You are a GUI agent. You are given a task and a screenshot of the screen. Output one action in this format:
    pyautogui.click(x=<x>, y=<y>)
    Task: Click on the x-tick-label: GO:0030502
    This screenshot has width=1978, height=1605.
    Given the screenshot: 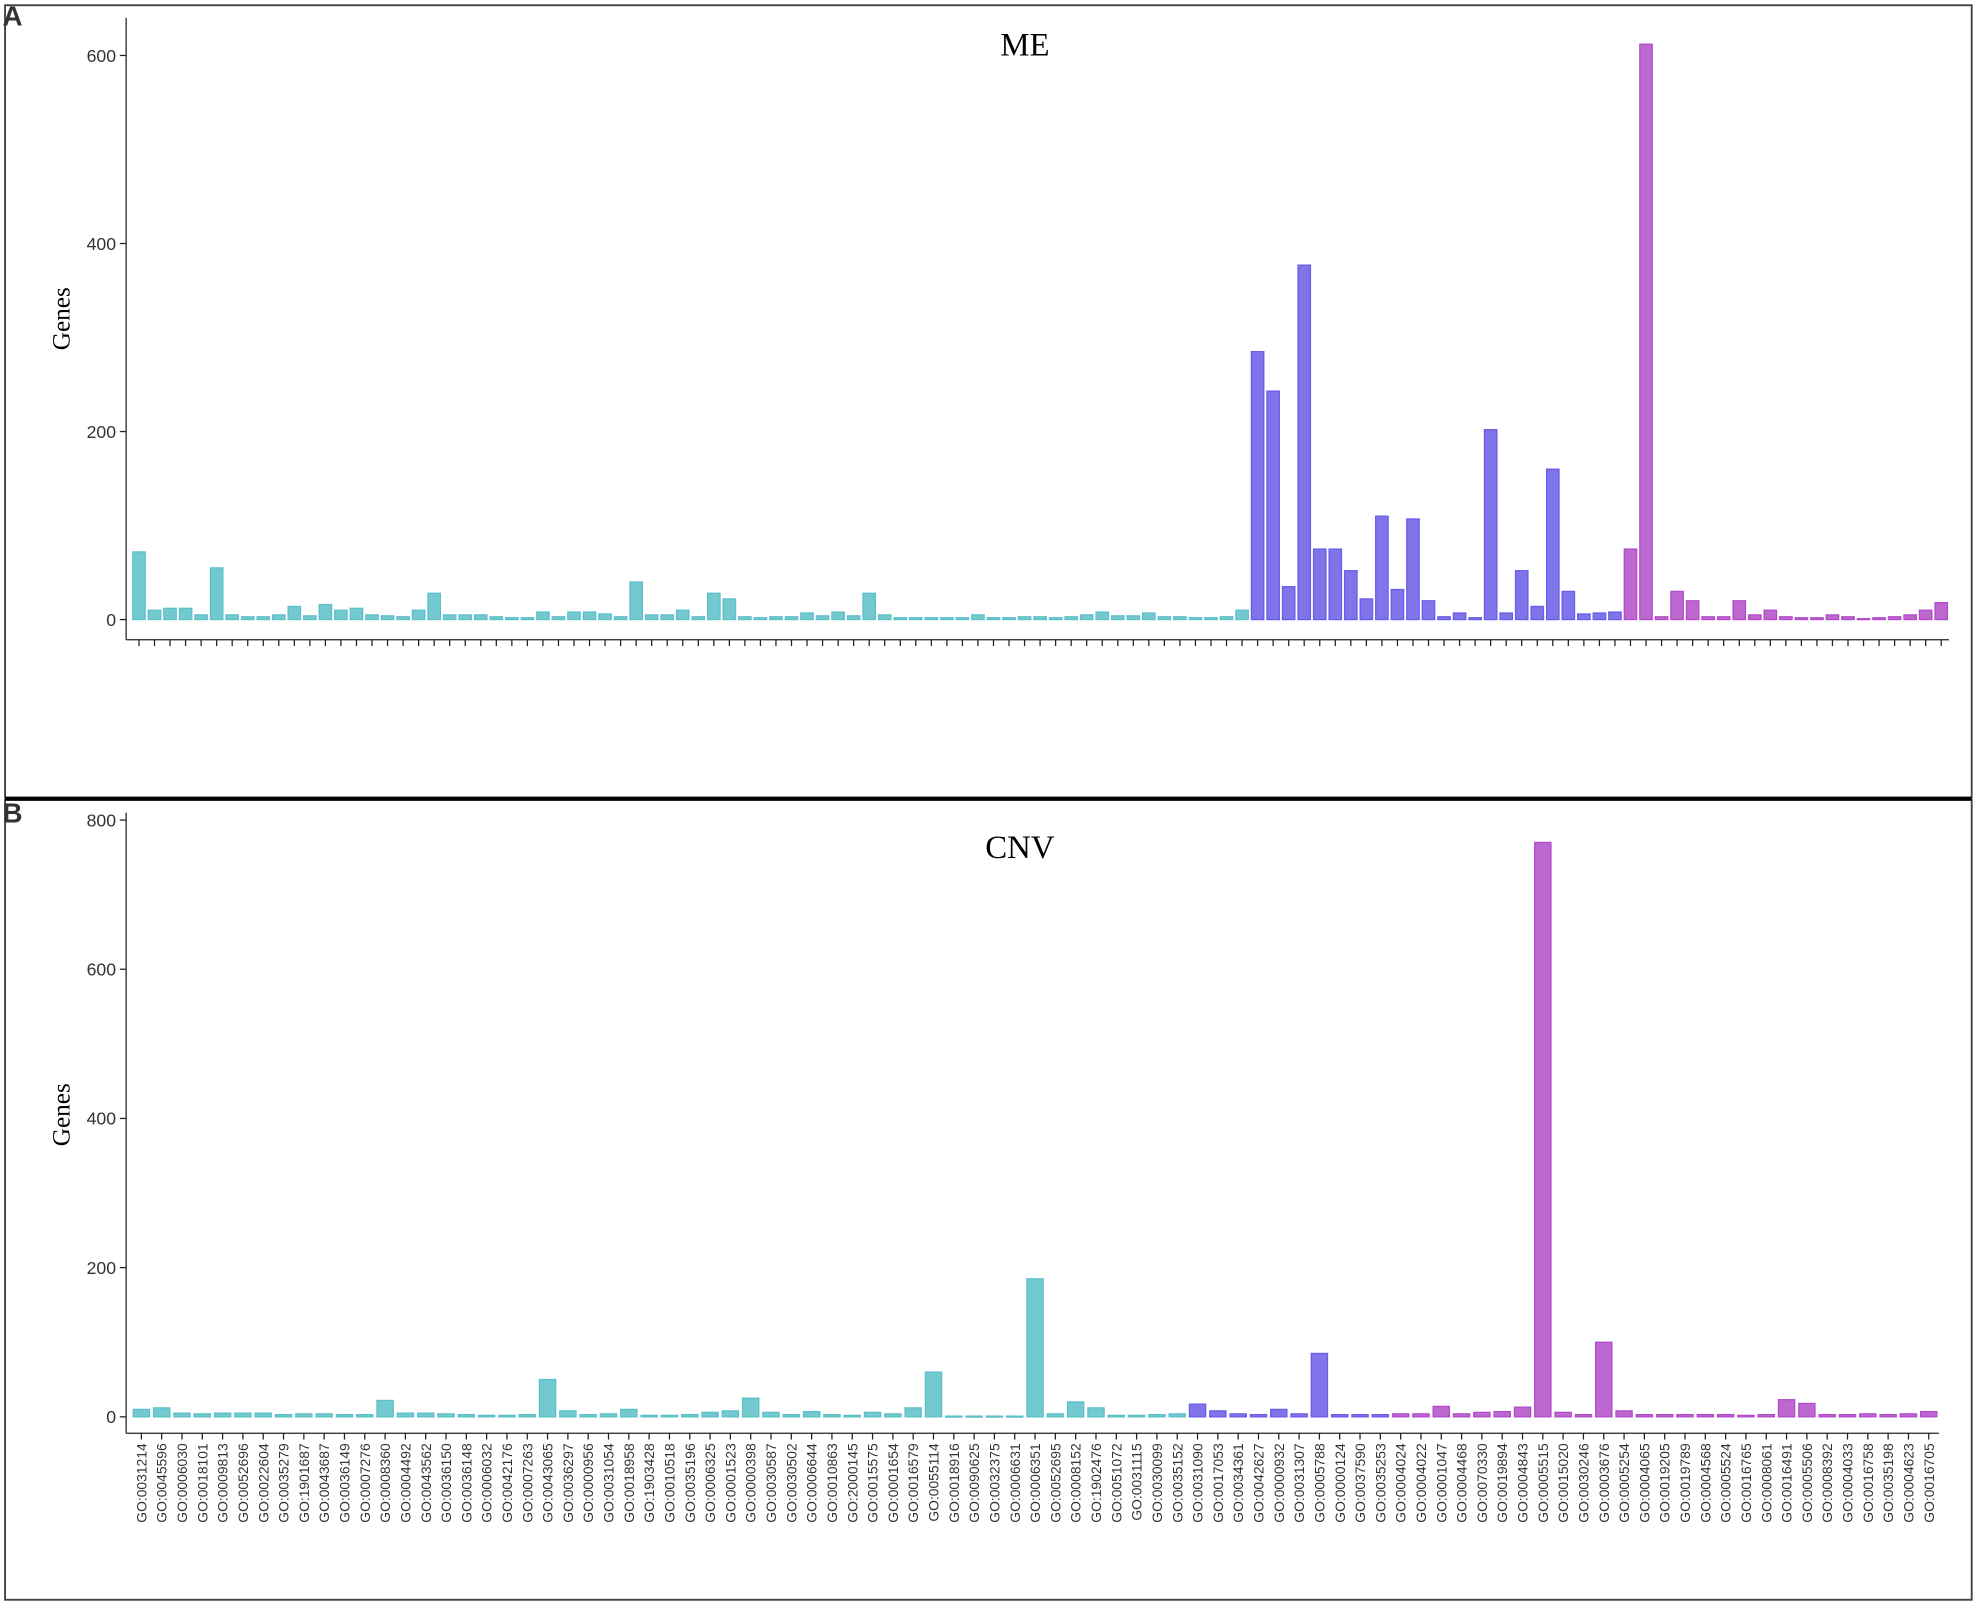 What is the action you would take?
    pyautogui.click(x=791, y=1483)
    